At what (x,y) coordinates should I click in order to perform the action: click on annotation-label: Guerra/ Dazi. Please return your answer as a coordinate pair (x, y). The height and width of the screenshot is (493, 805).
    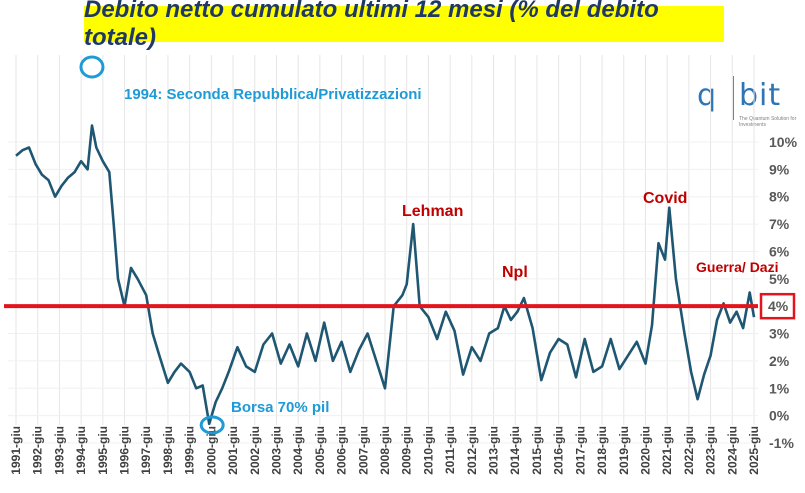
    Looking at the image, I should click on (737, 267).